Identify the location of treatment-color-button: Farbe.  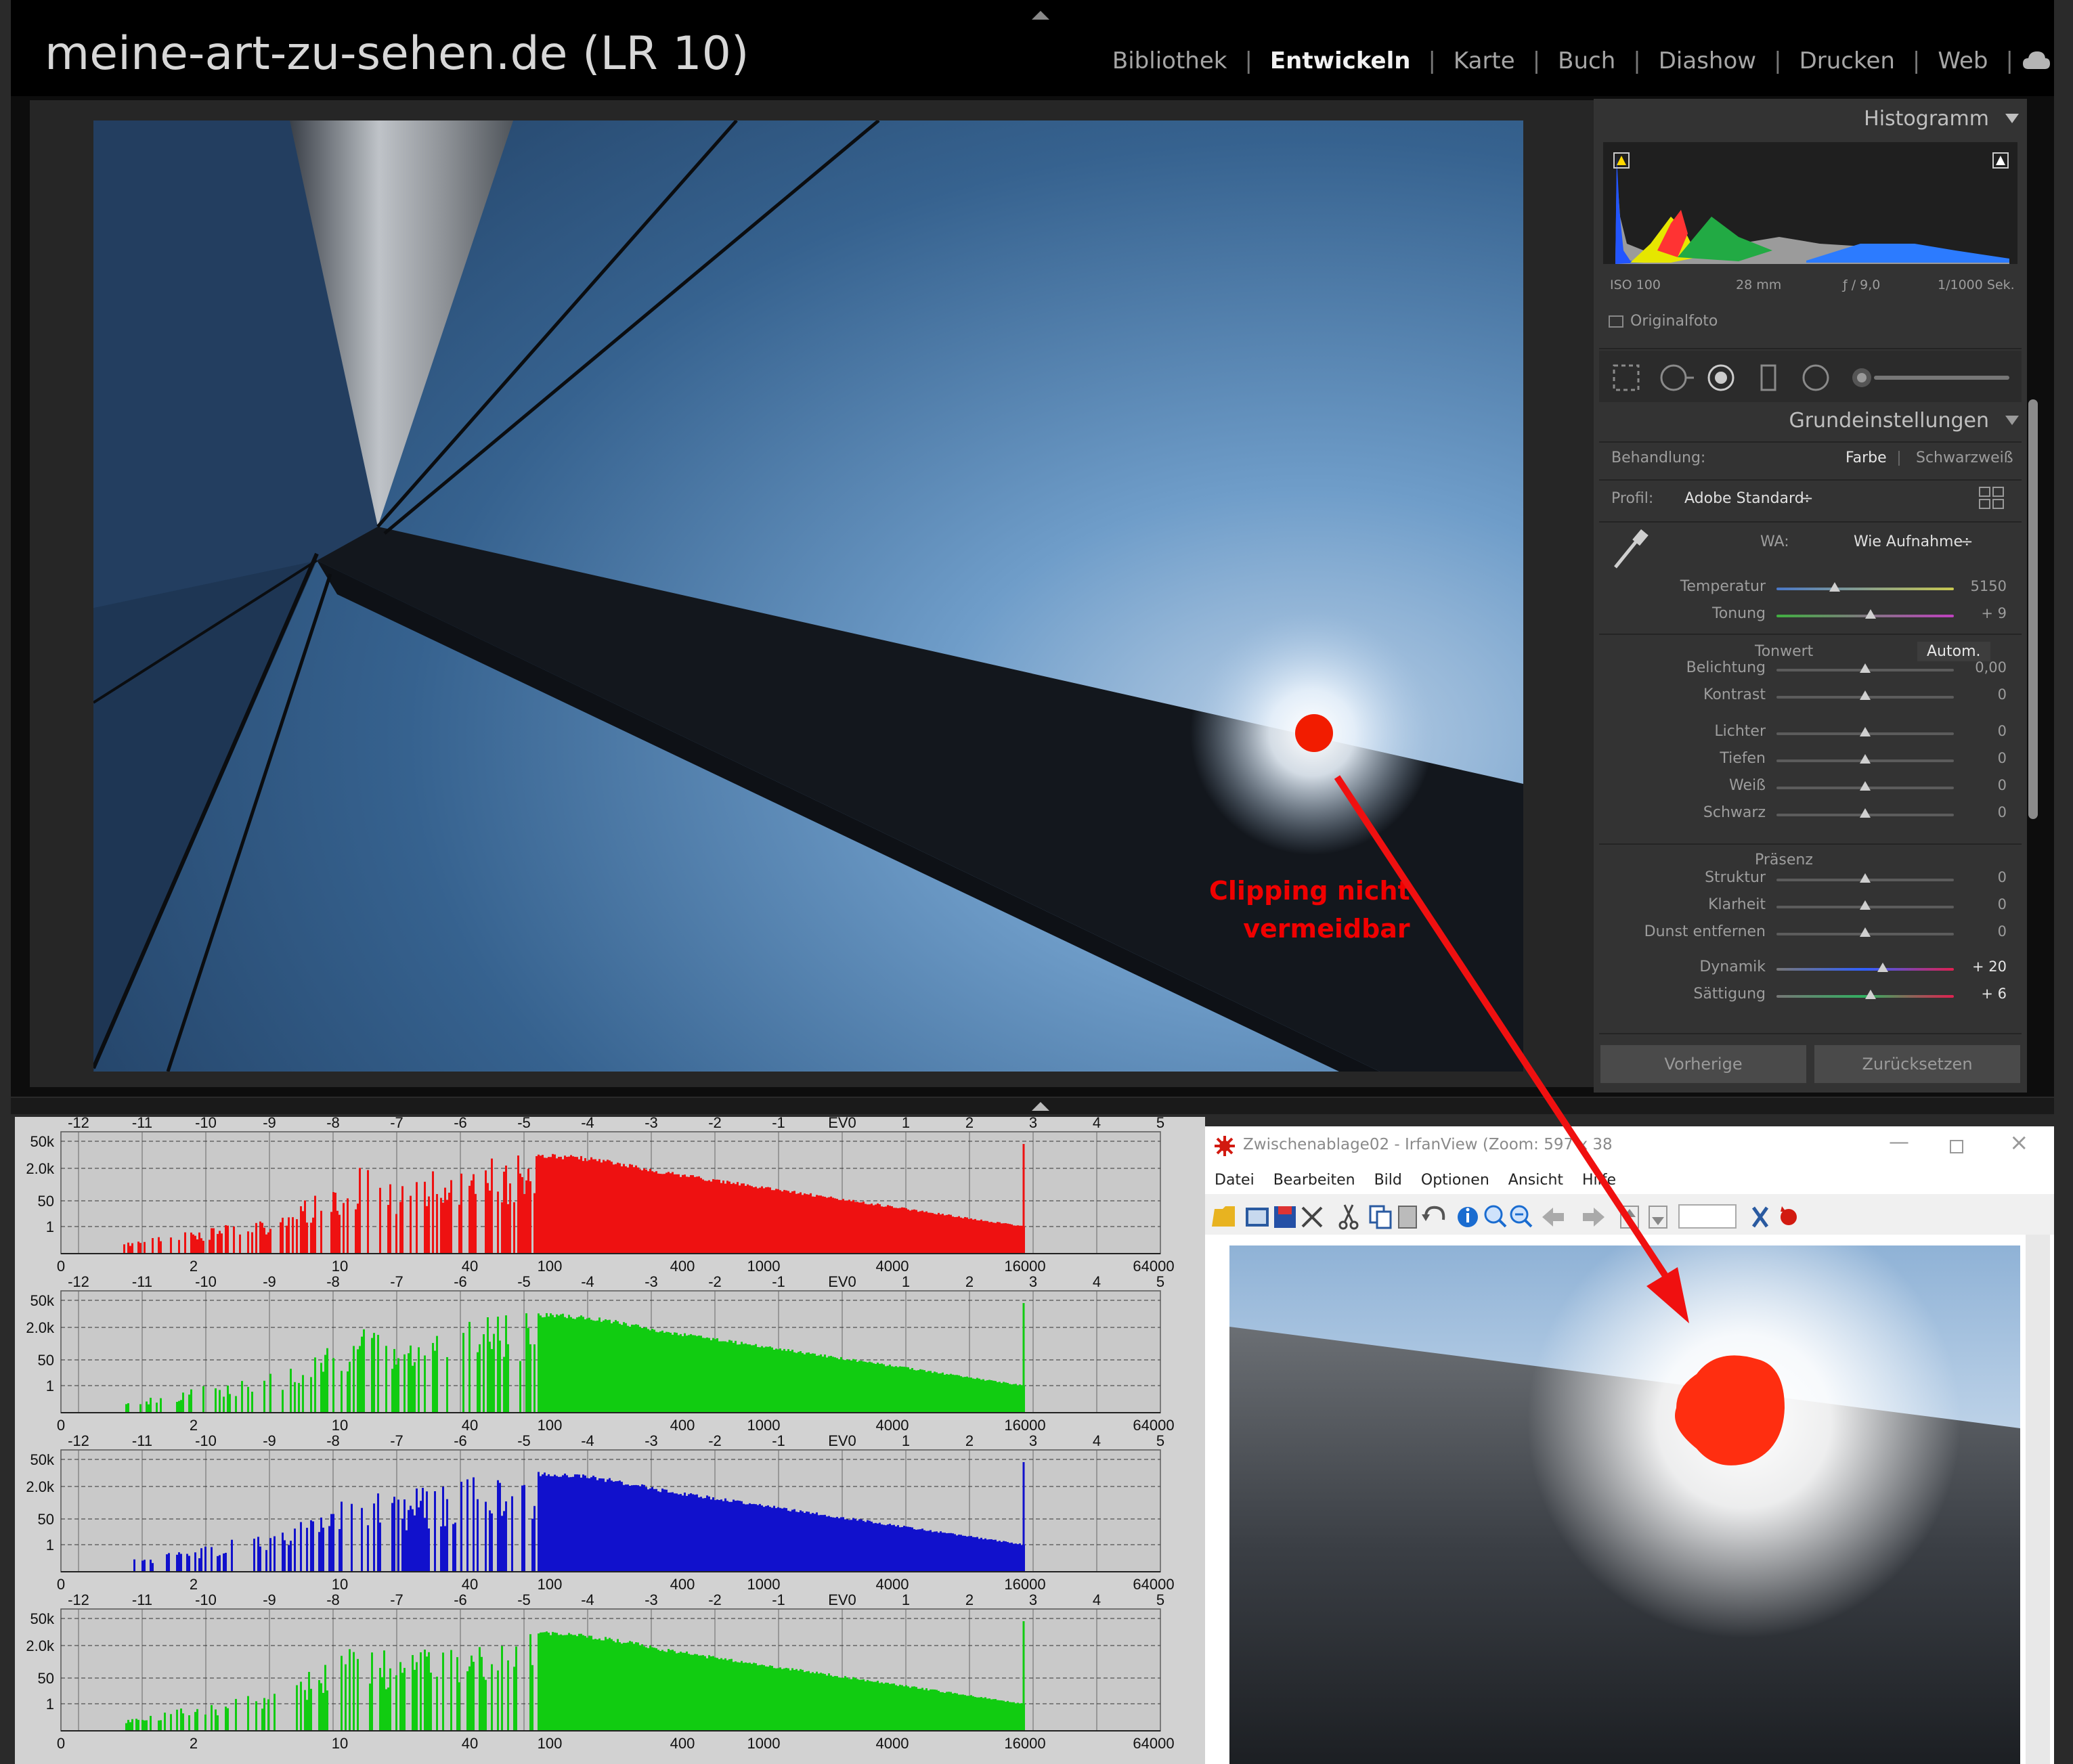
(1866, 457).